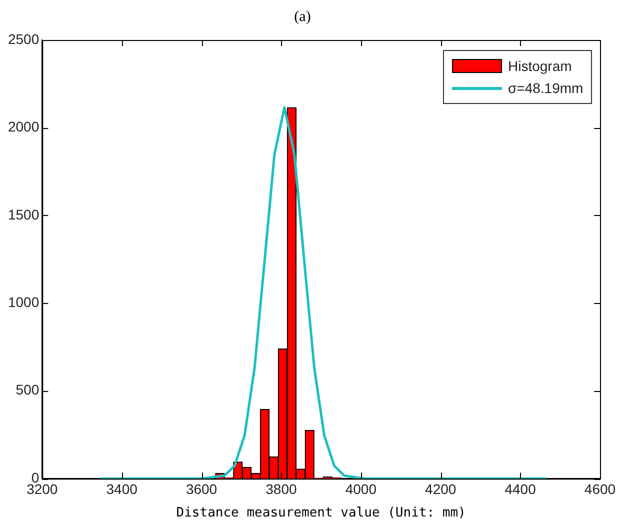 Image resolution: width=625 pixels, height=530 pixels. Describe the element at coordinates (28, 390) in the screenshot. I see `y-tick-label: 500` at that location.